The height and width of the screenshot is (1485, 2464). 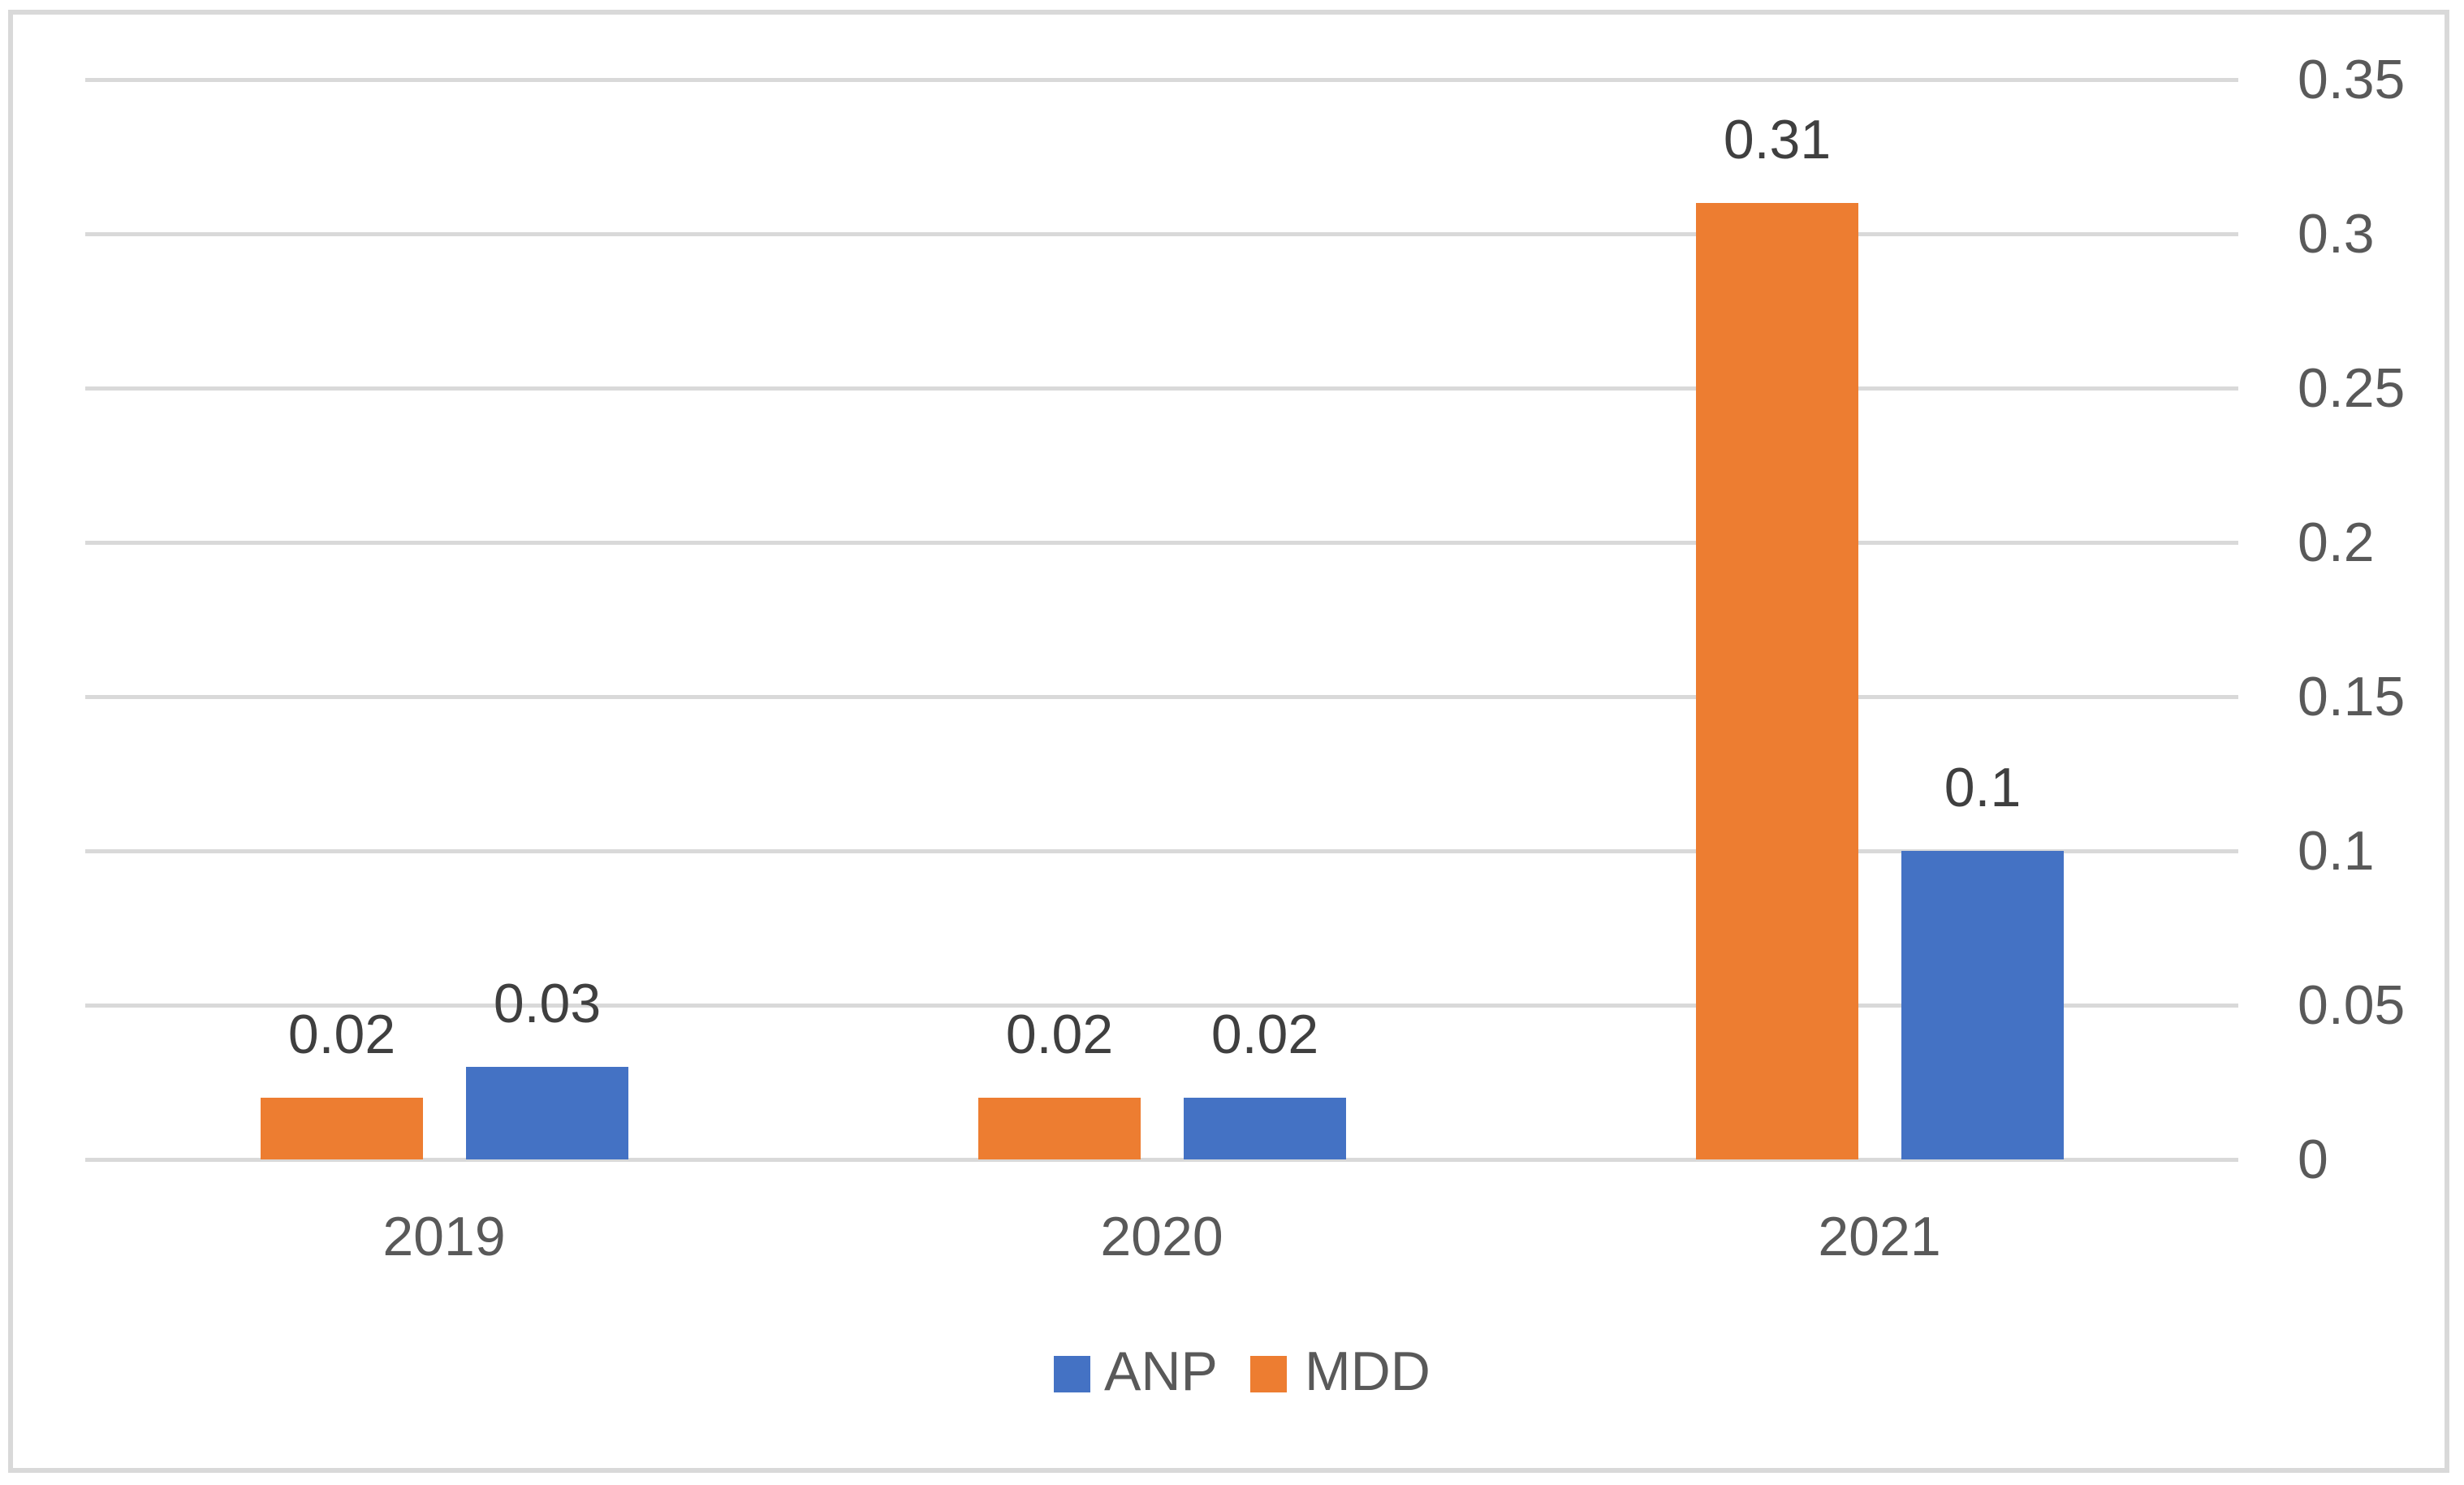 What do you see at coordinates (547, 1003) in the screenshot?
I see `data-label-anp-2019: 0.03` at bounding box center [547, 1003].